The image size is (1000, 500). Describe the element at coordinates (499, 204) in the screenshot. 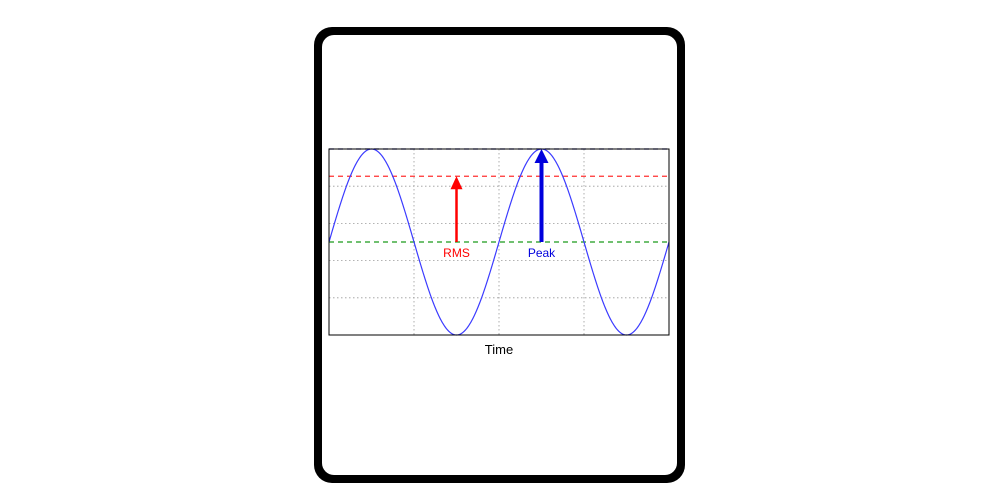

I see `annotations: RMS Peak` at that location.